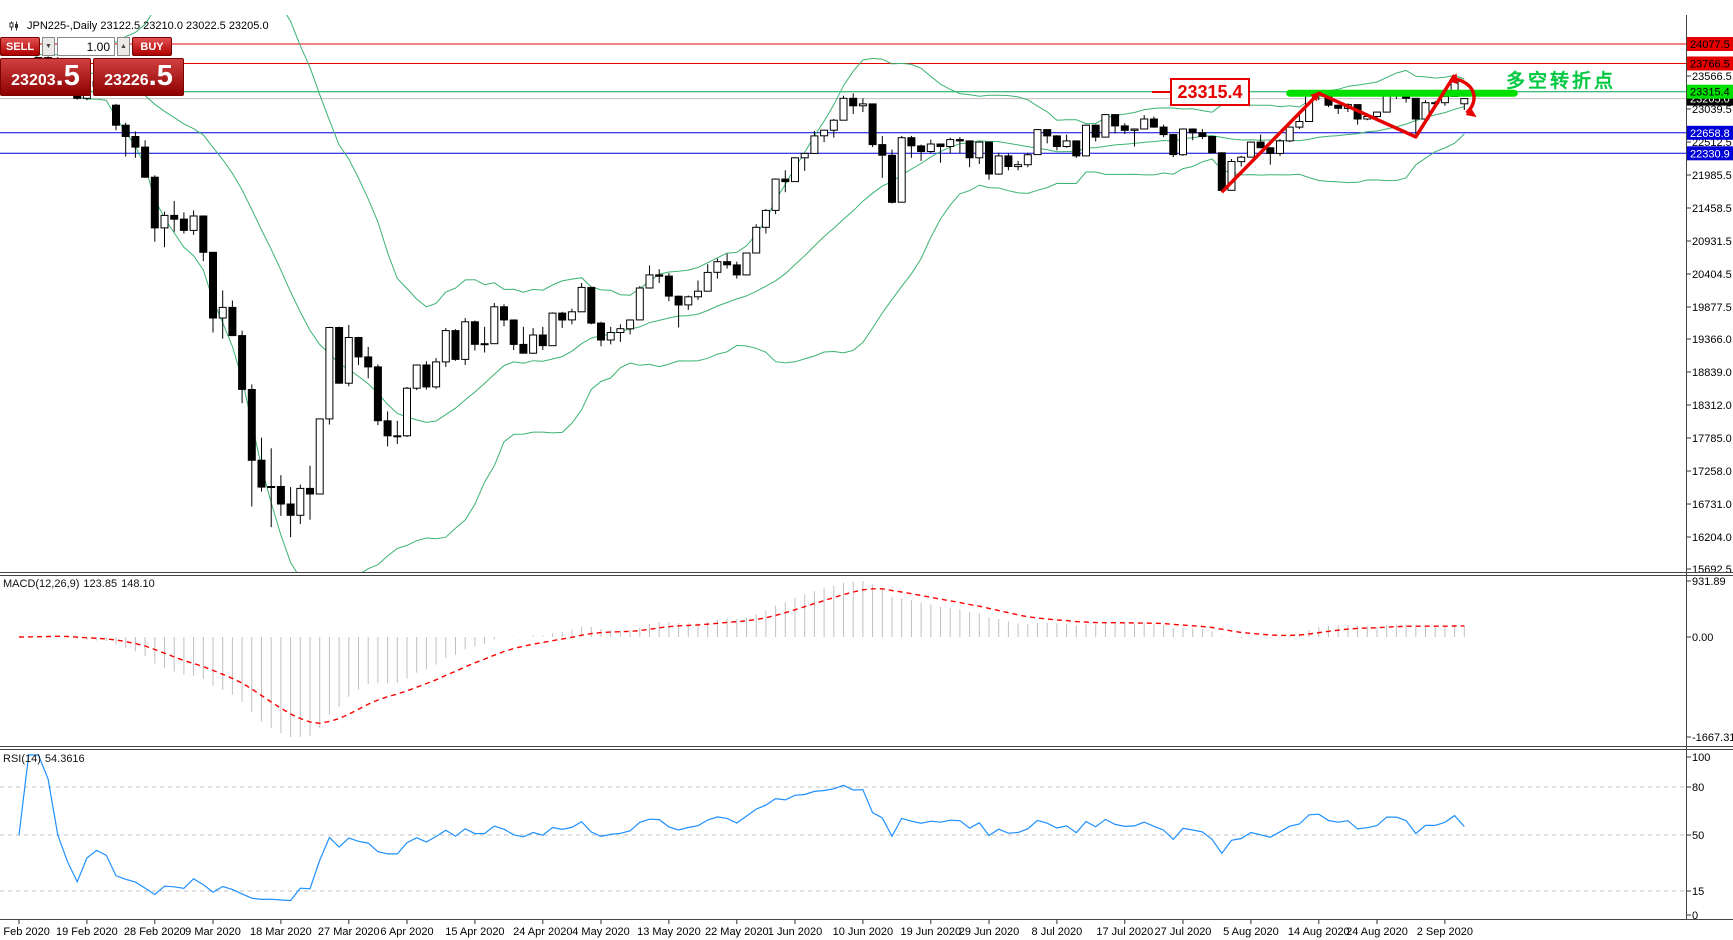 This screenshot has height=940, width=1733. Describe the element at coordinates (406, 932) in the screenshot. I see `svg-text: 6 Apr 2020` at that location.